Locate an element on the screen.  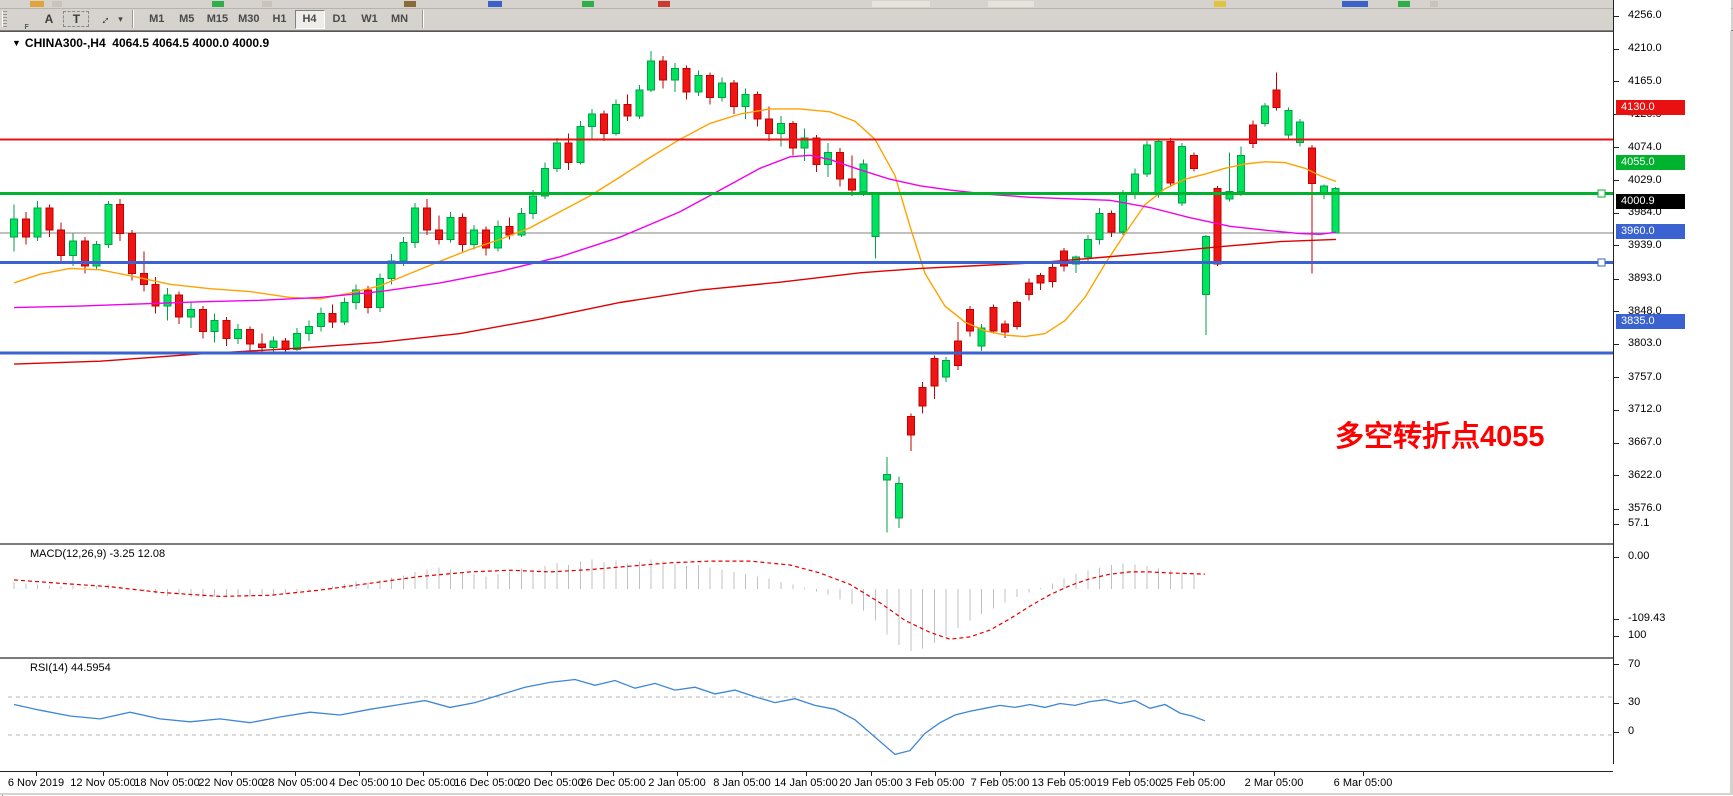
timeframe-button-M30: M30 is located at coordinates (249, 19).